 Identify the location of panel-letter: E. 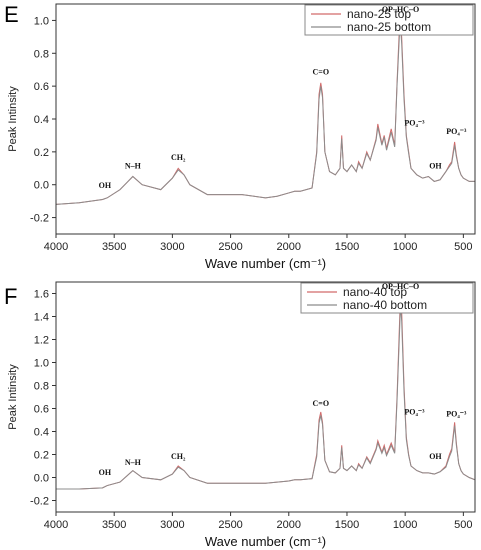
(11, 14).